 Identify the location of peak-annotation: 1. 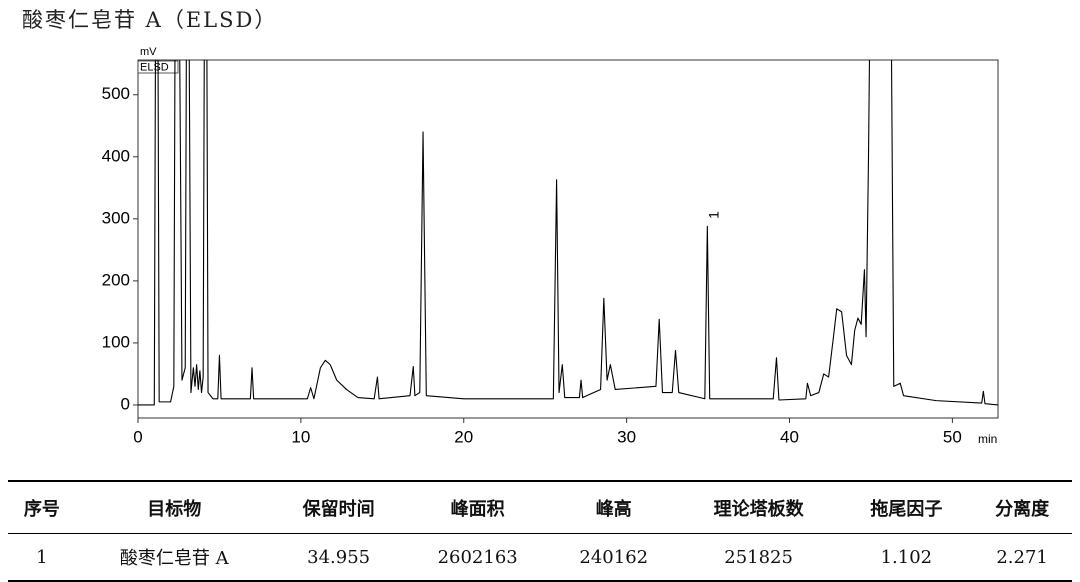
(713, 215).